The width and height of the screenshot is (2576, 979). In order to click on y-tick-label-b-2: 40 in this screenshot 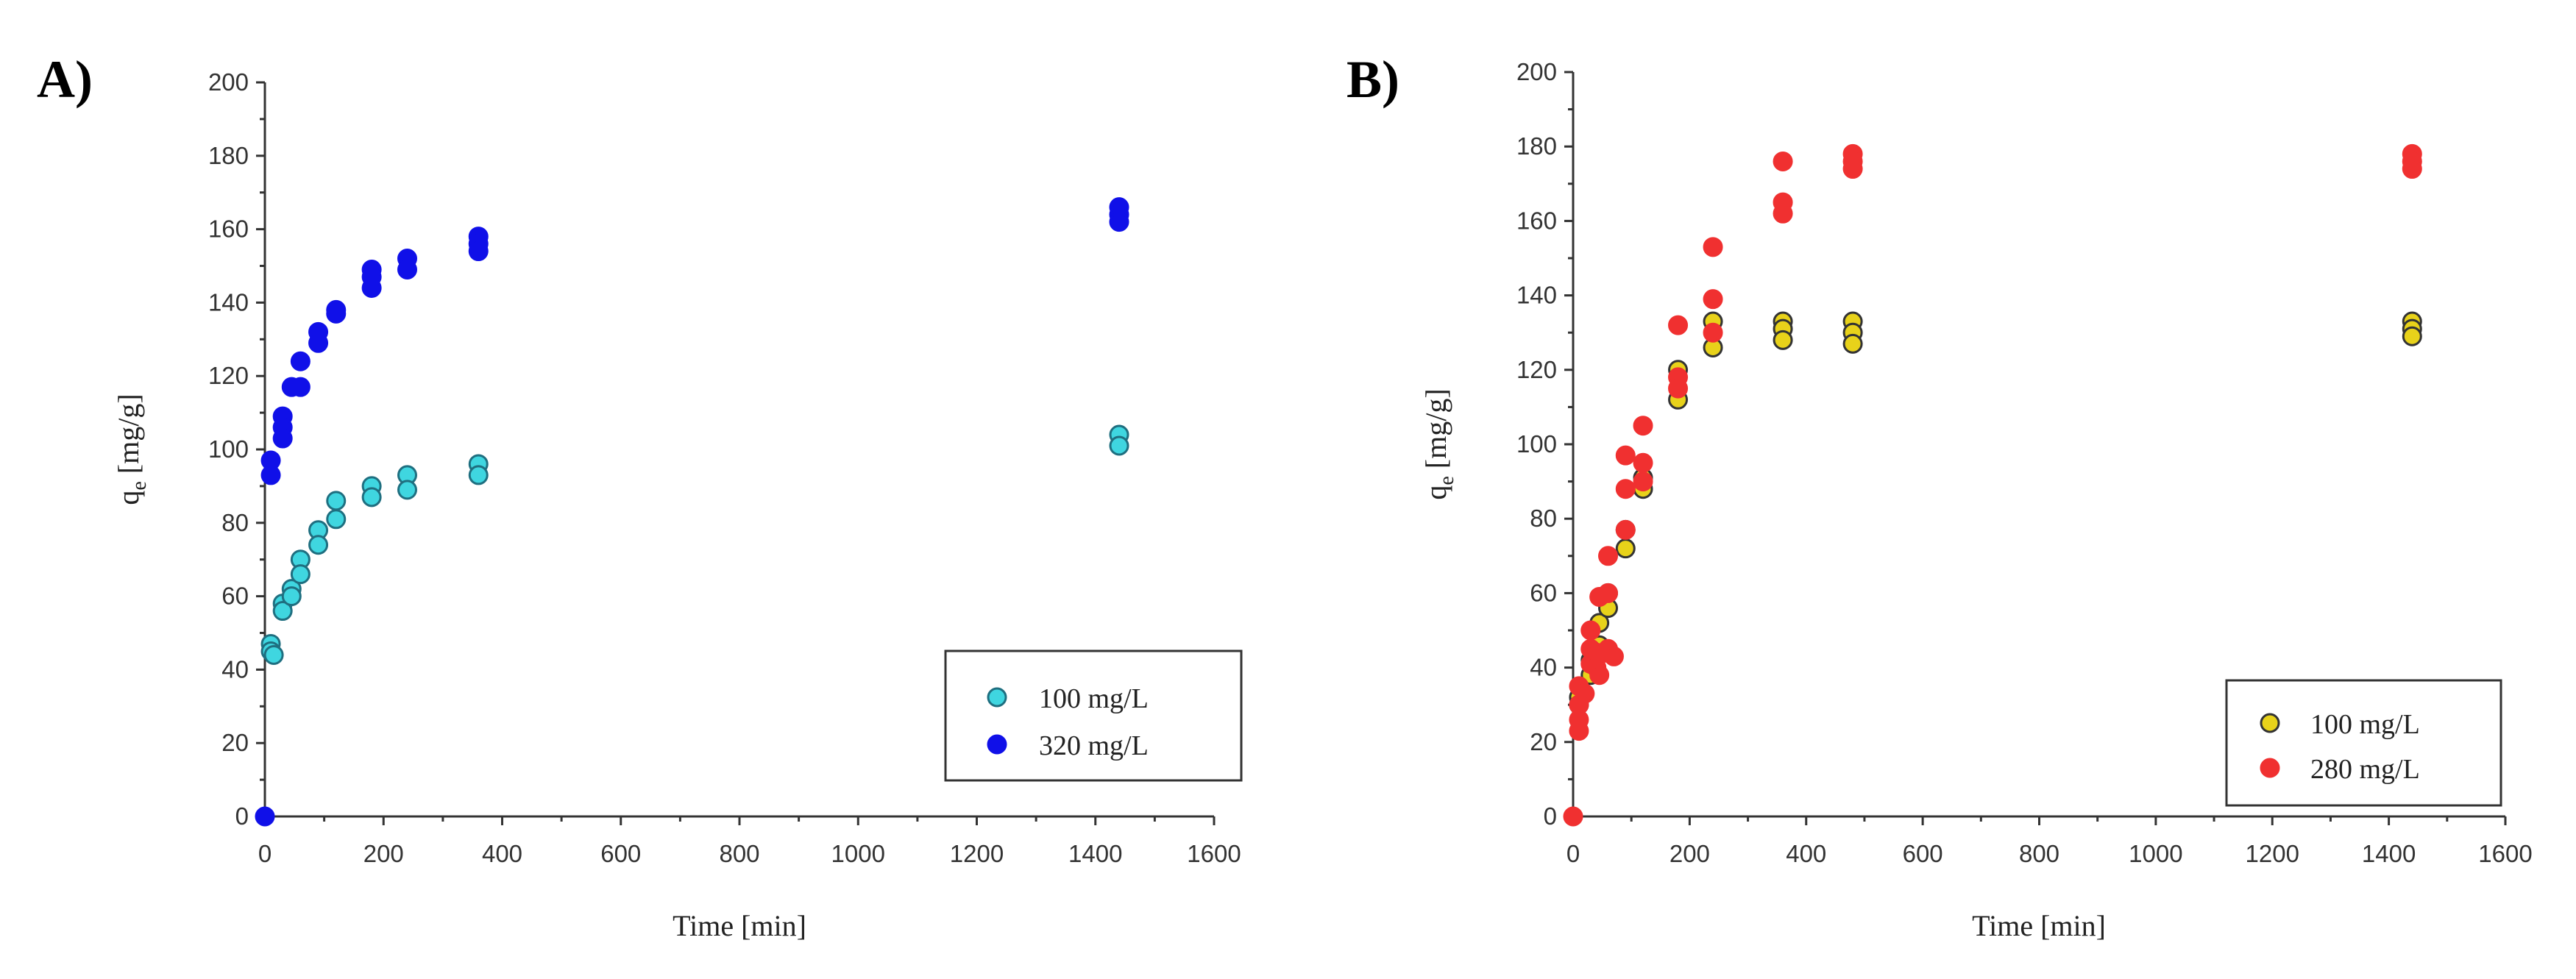, I will do `click(1543, 667)`.